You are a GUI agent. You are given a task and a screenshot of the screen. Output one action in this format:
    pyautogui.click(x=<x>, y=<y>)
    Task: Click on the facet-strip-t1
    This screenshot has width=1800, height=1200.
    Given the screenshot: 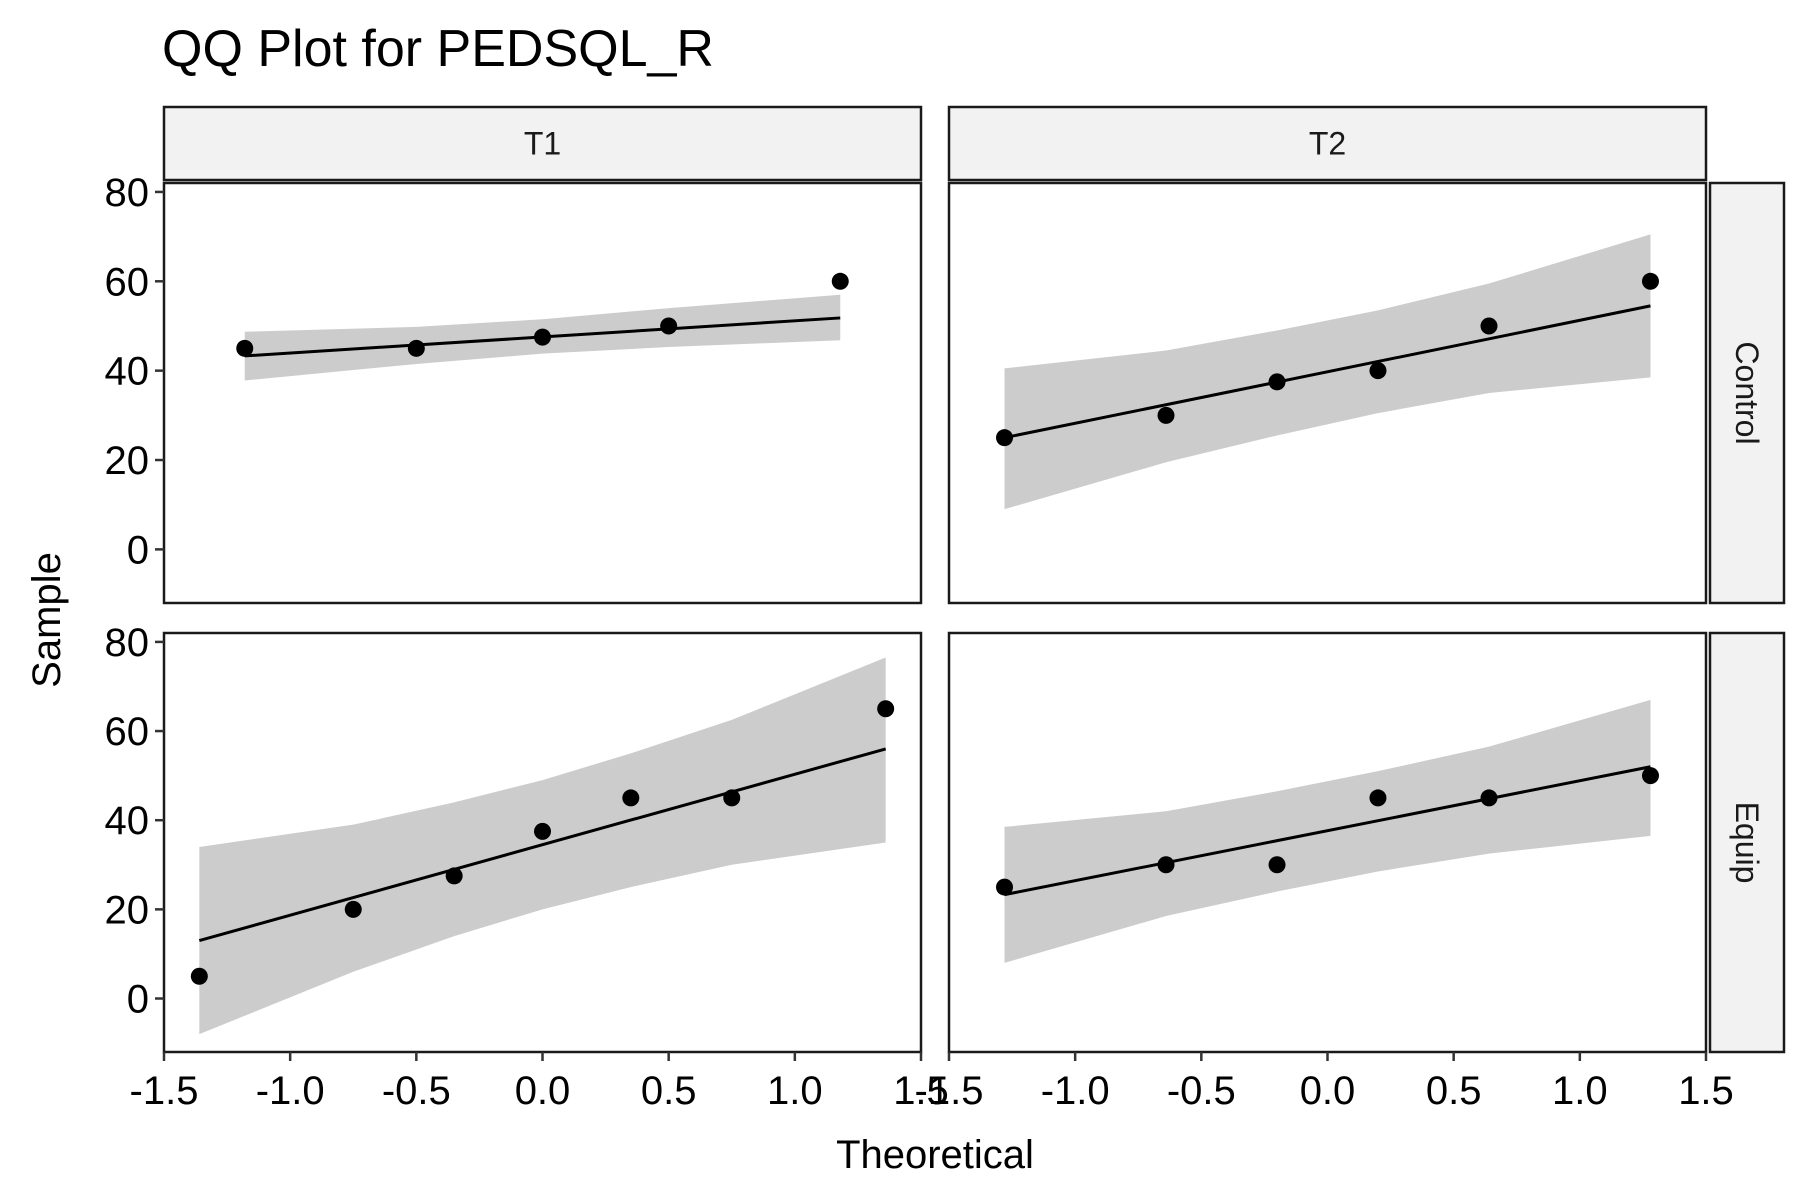 What is the action you would take?
    pyautogui.click(x=542, y=143)
    